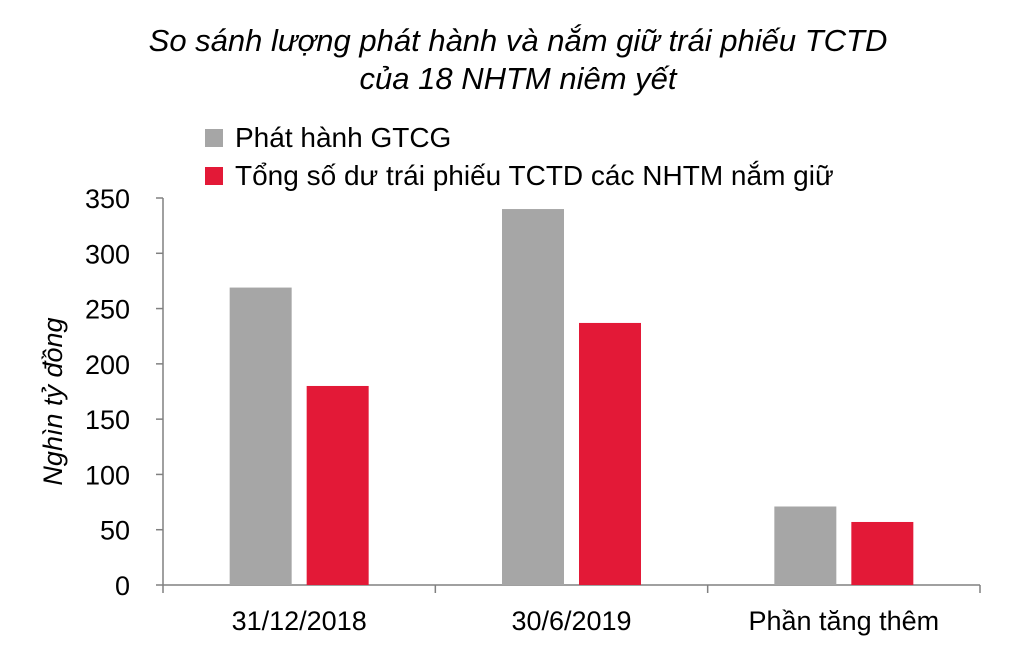  I want to click on y-tick-label: 350, so click(107, 199).